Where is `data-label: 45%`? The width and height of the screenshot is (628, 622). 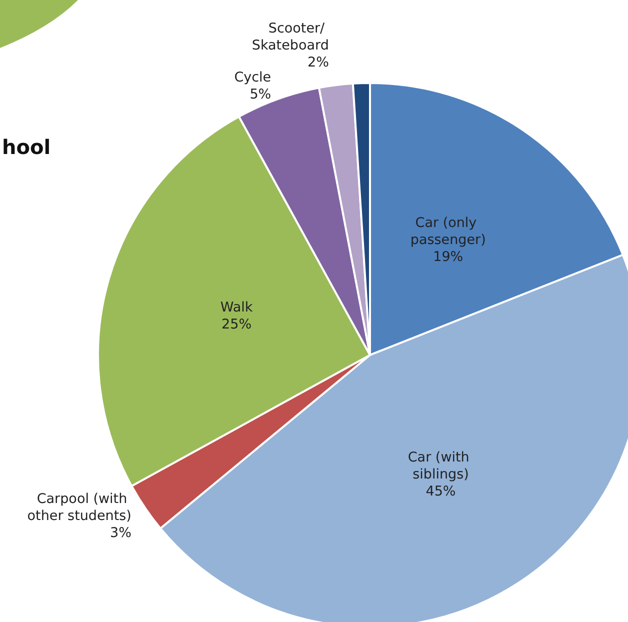
data-label: 45% is located at coordinates (441, 492).